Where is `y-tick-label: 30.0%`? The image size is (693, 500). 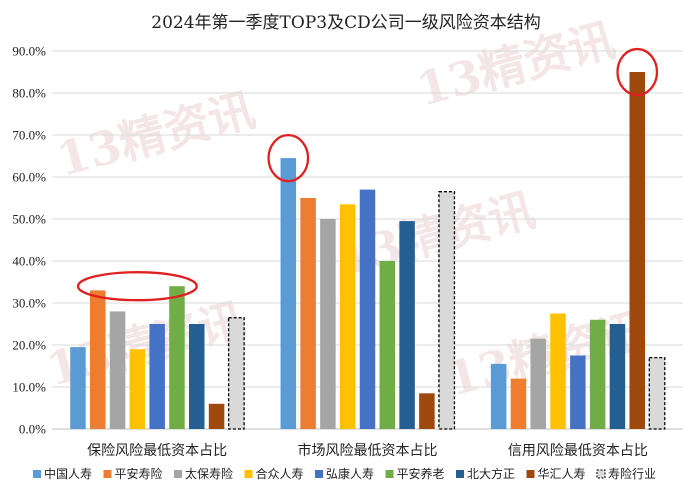 y-tick-label: 30.0% is located at coordinates (29, 303).